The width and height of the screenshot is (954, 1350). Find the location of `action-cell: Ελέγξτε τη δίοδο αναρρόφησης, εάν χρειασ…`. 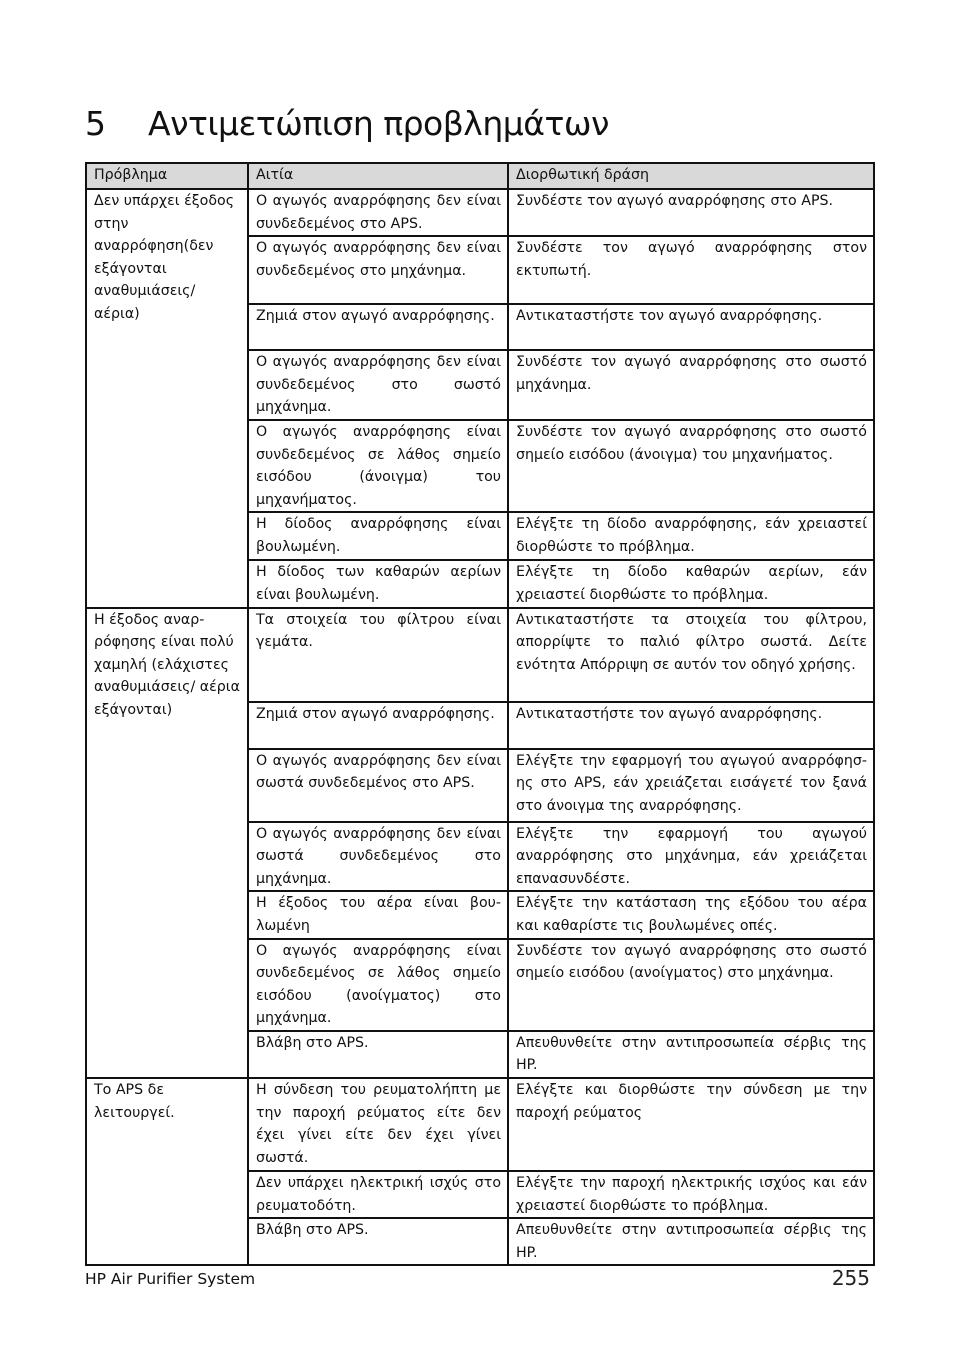

action-cell: Ελέγξτε τη δίοδο αναρρόφησης, εάν χρειασ… is located at coordinates (691, 536).